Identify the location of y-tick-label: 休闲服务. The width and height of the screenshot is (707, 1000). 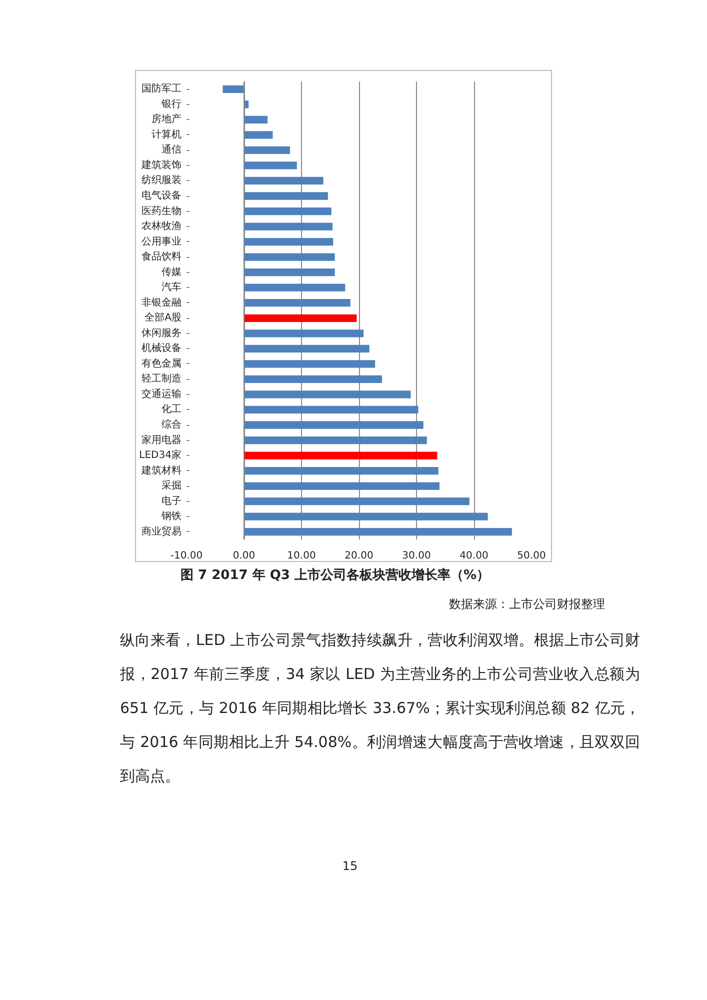
(162, 332).